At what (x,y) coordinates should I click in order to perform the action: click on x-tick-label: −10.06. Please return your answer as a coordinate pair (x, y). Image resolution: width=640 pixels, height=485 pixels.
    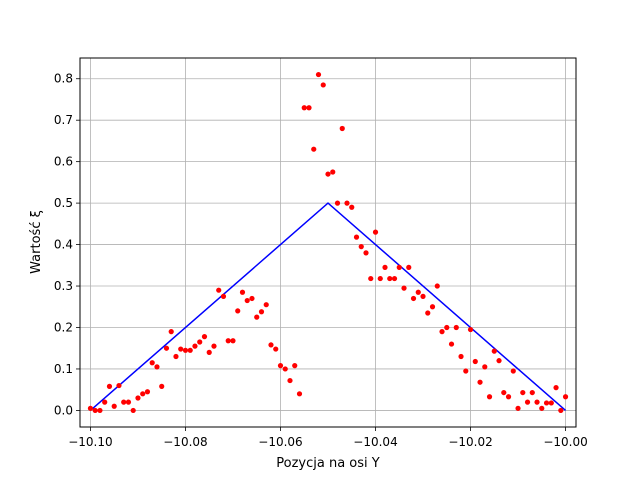
    Looking at the image, I should click on (280, 442).